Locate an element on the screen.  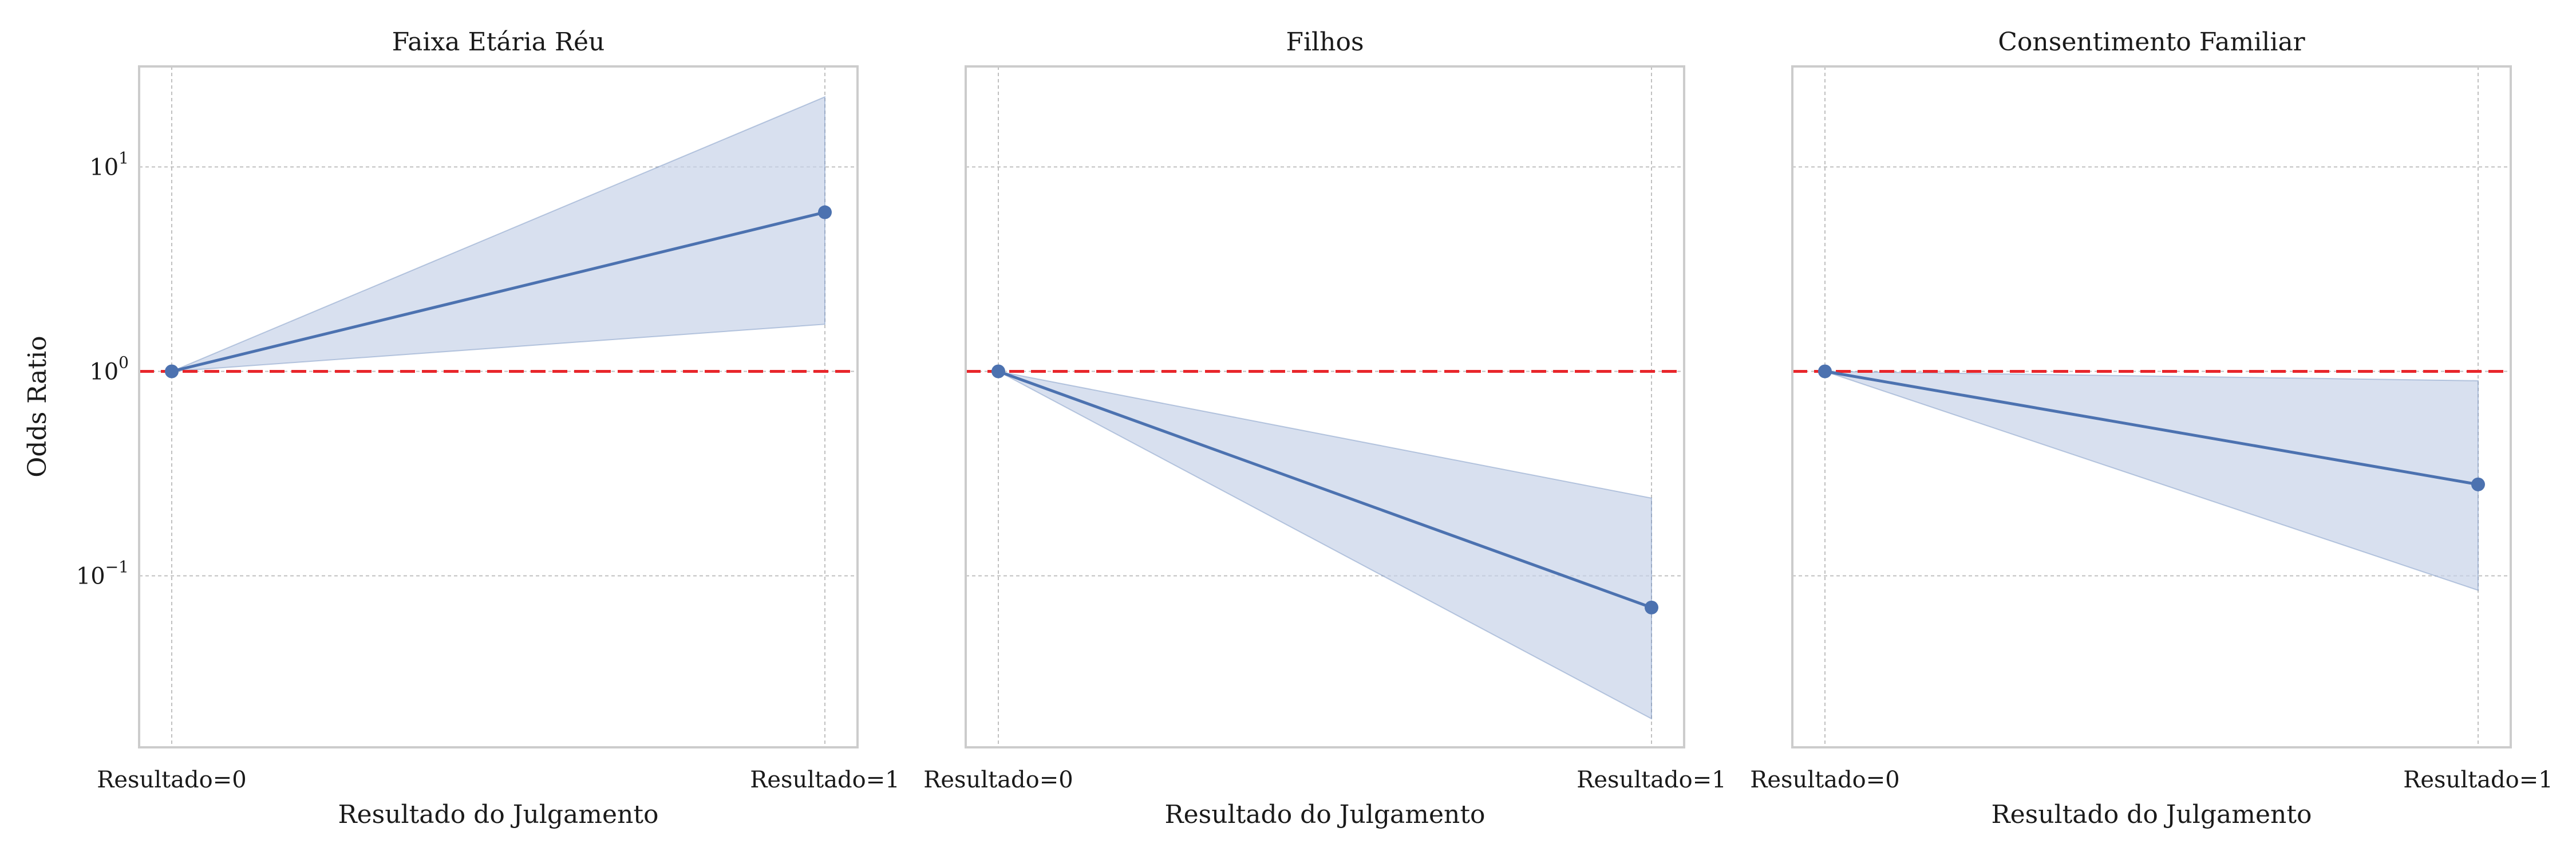
y-axis-label: Odds Ratio is located at coordinates (37, 407).